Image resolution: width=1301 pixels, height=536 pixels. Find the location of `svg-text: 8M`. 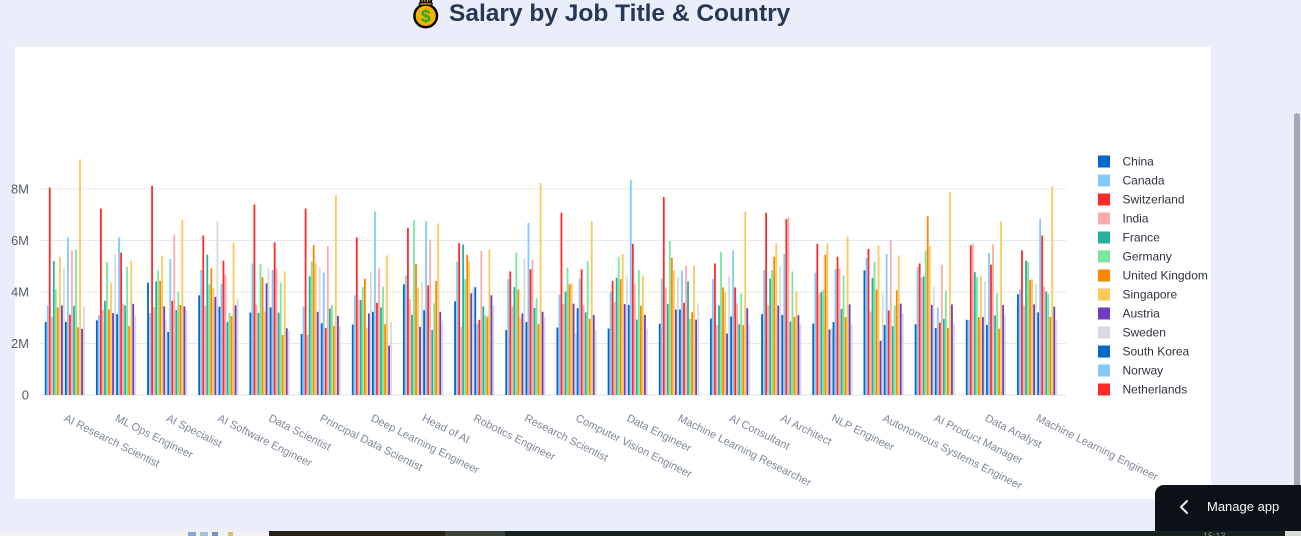

svg-text: 8M is located at coordinates (20, 189).